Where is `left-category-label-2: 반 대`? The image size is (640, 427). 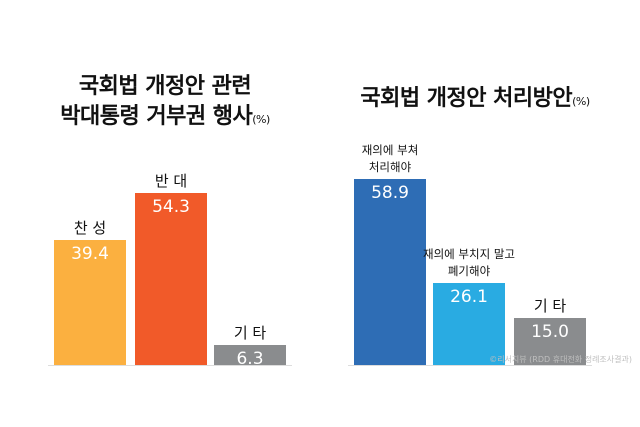
left-category-label-2: 반 대 is located at coordinates (171, 181).